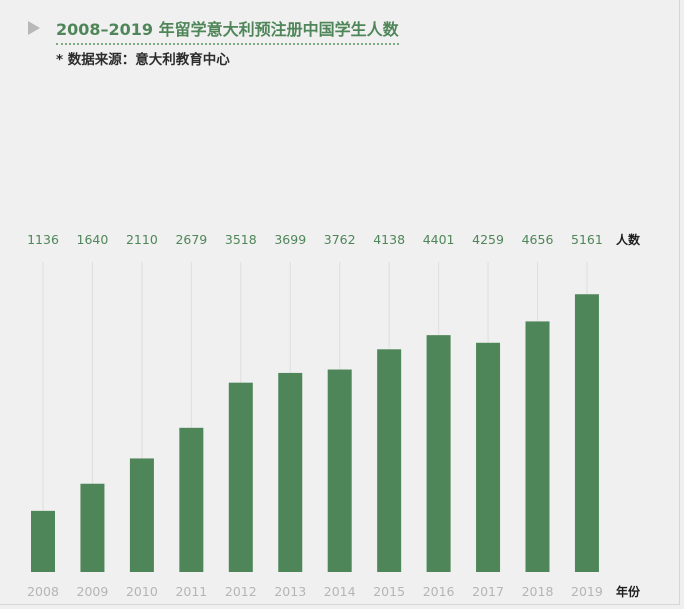 The height and width of the screenshot is (609, 684). I want to click on year-tick-label: 2018, so click(538, 591).